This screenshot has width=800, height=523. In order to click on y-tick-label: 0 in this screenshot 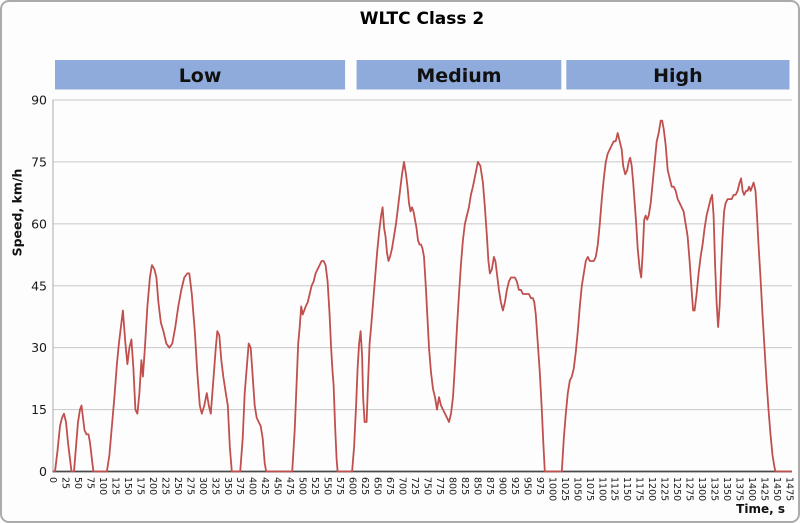, I will do `click(43, 471)`.